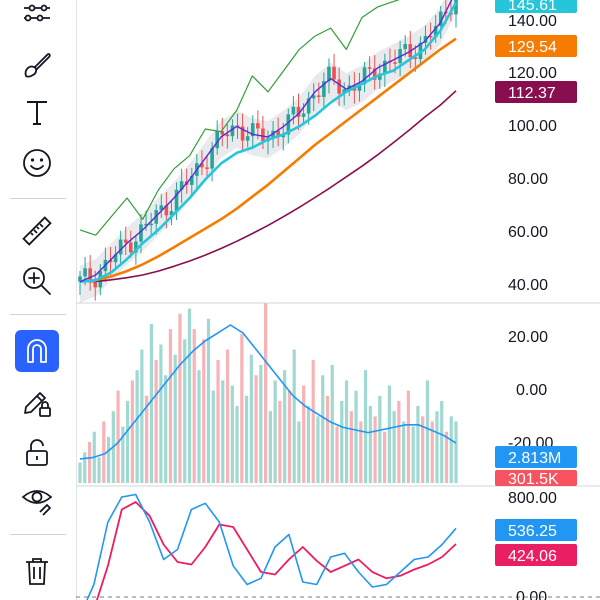  I want to click on smiley-icon, so click(37, 163).